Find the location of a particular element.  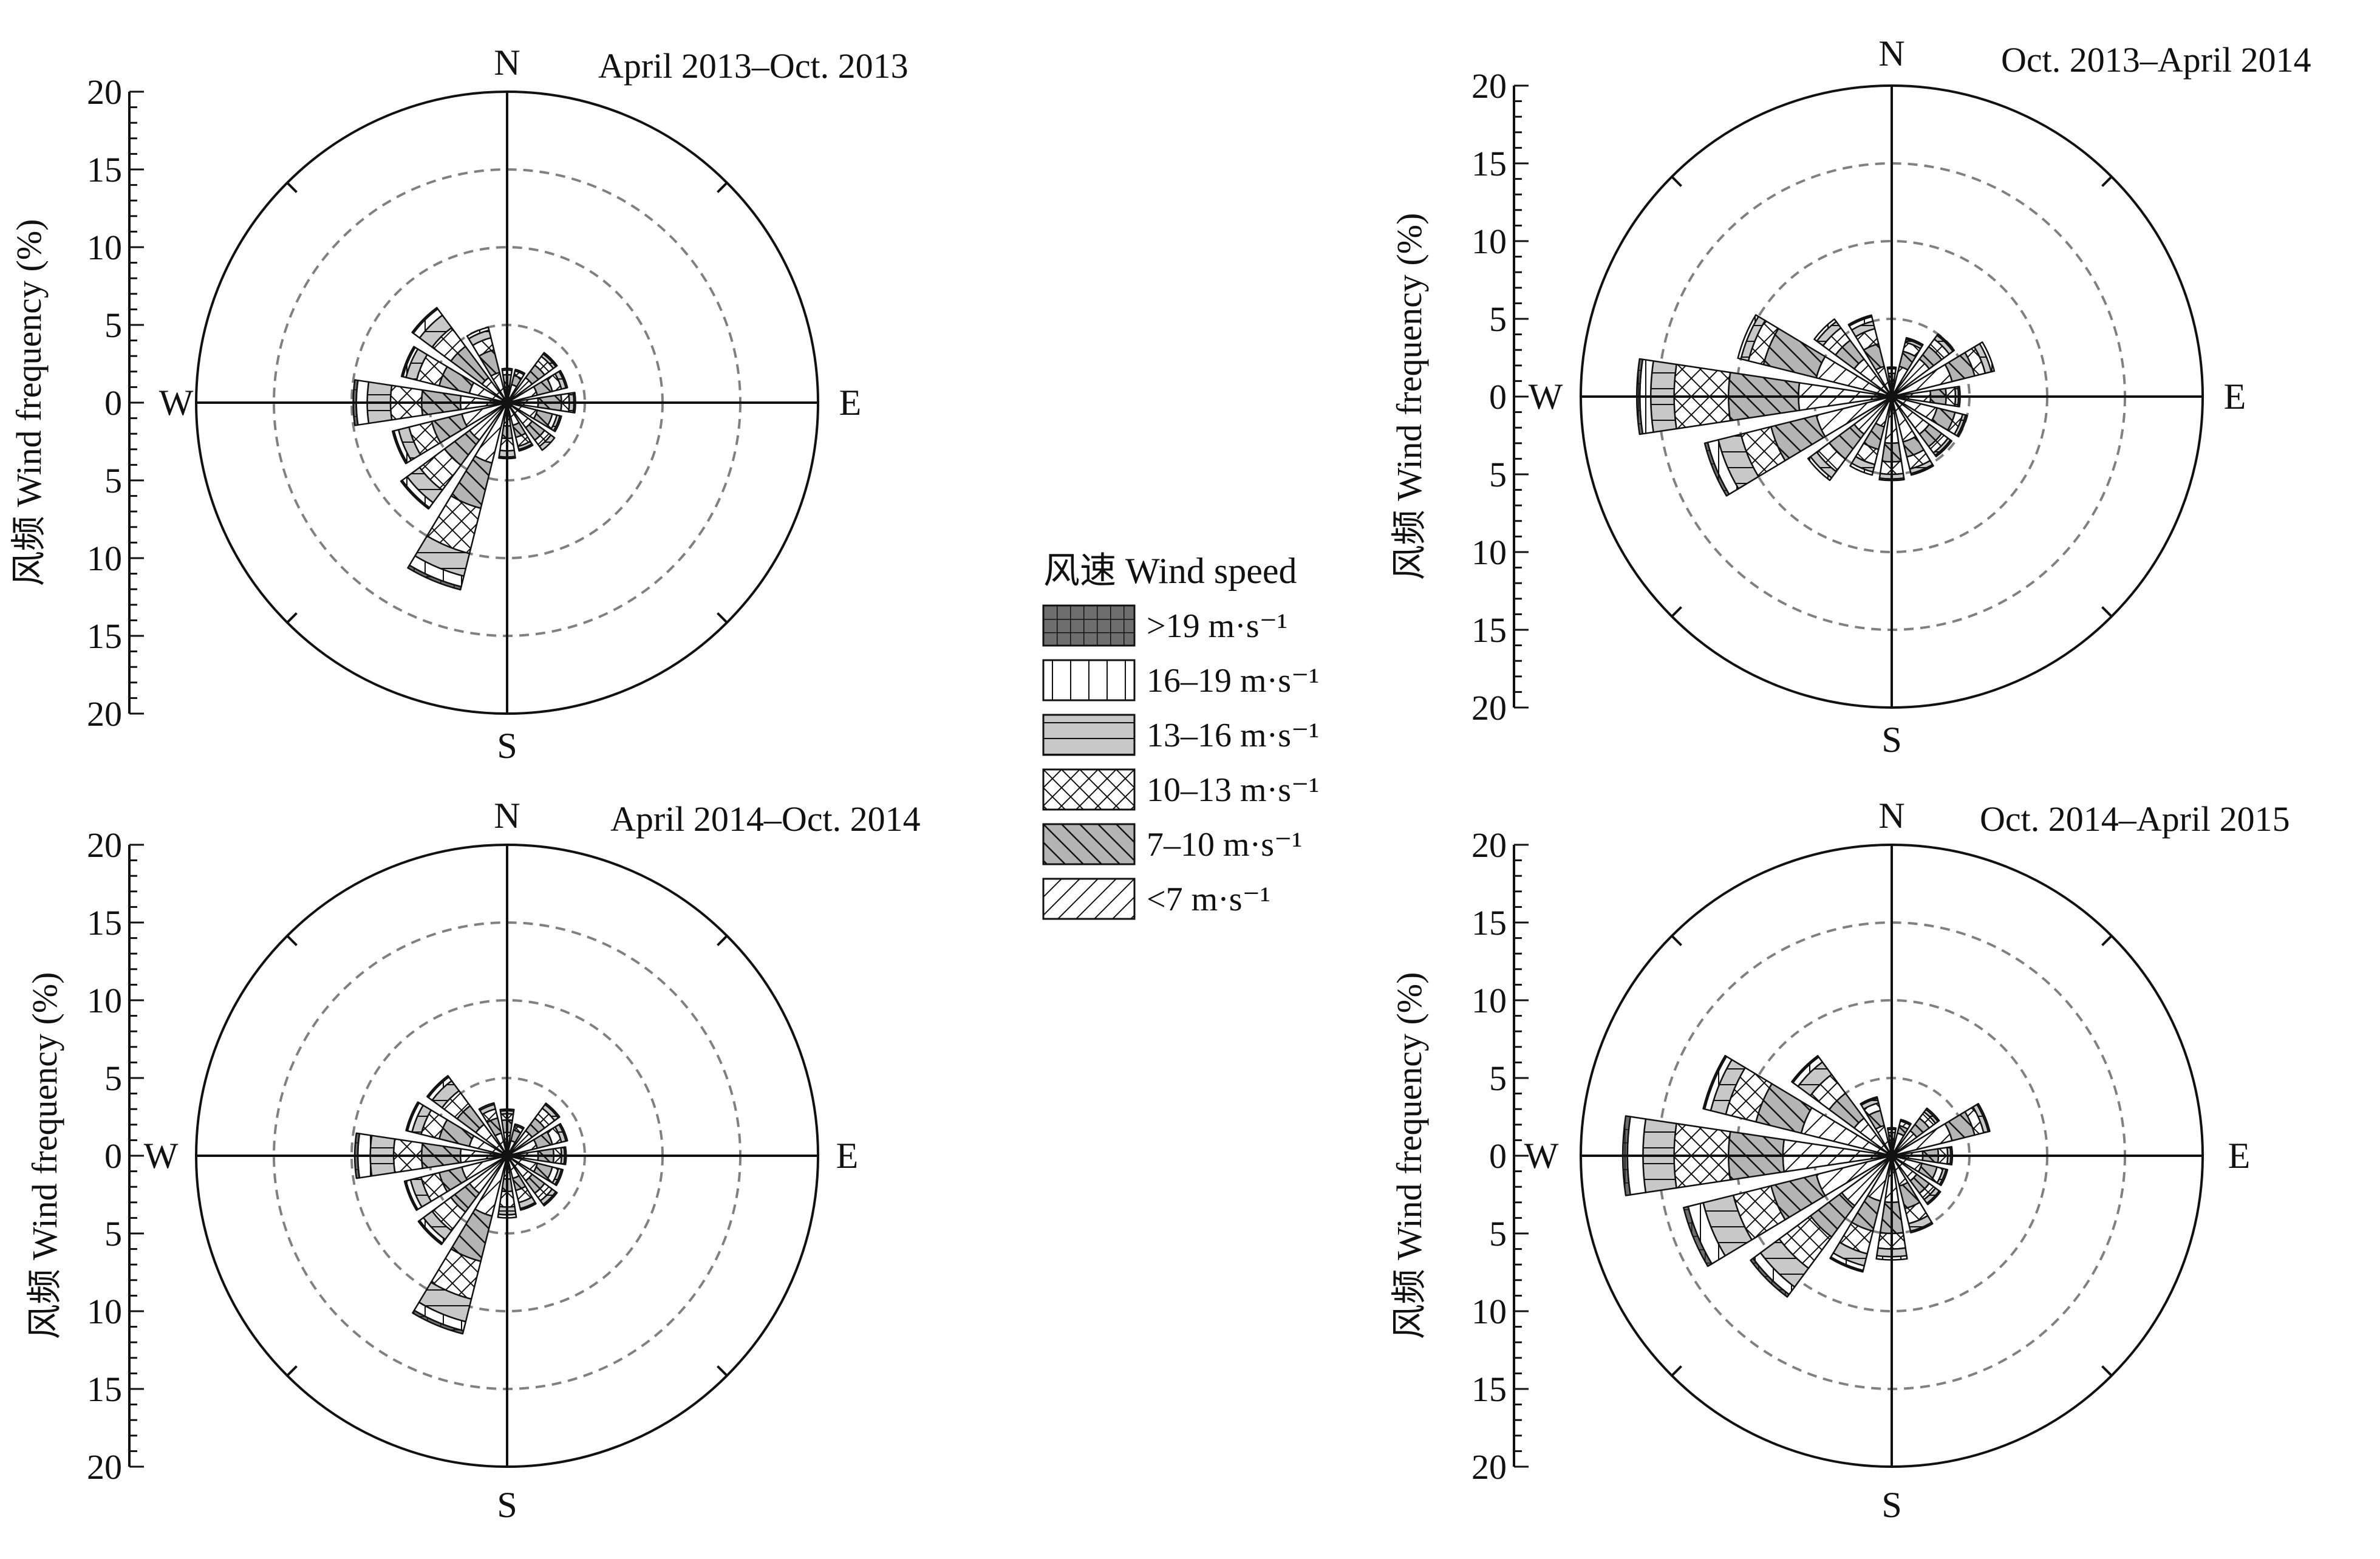

panel-1-axes is located at coordinates (507, 402).